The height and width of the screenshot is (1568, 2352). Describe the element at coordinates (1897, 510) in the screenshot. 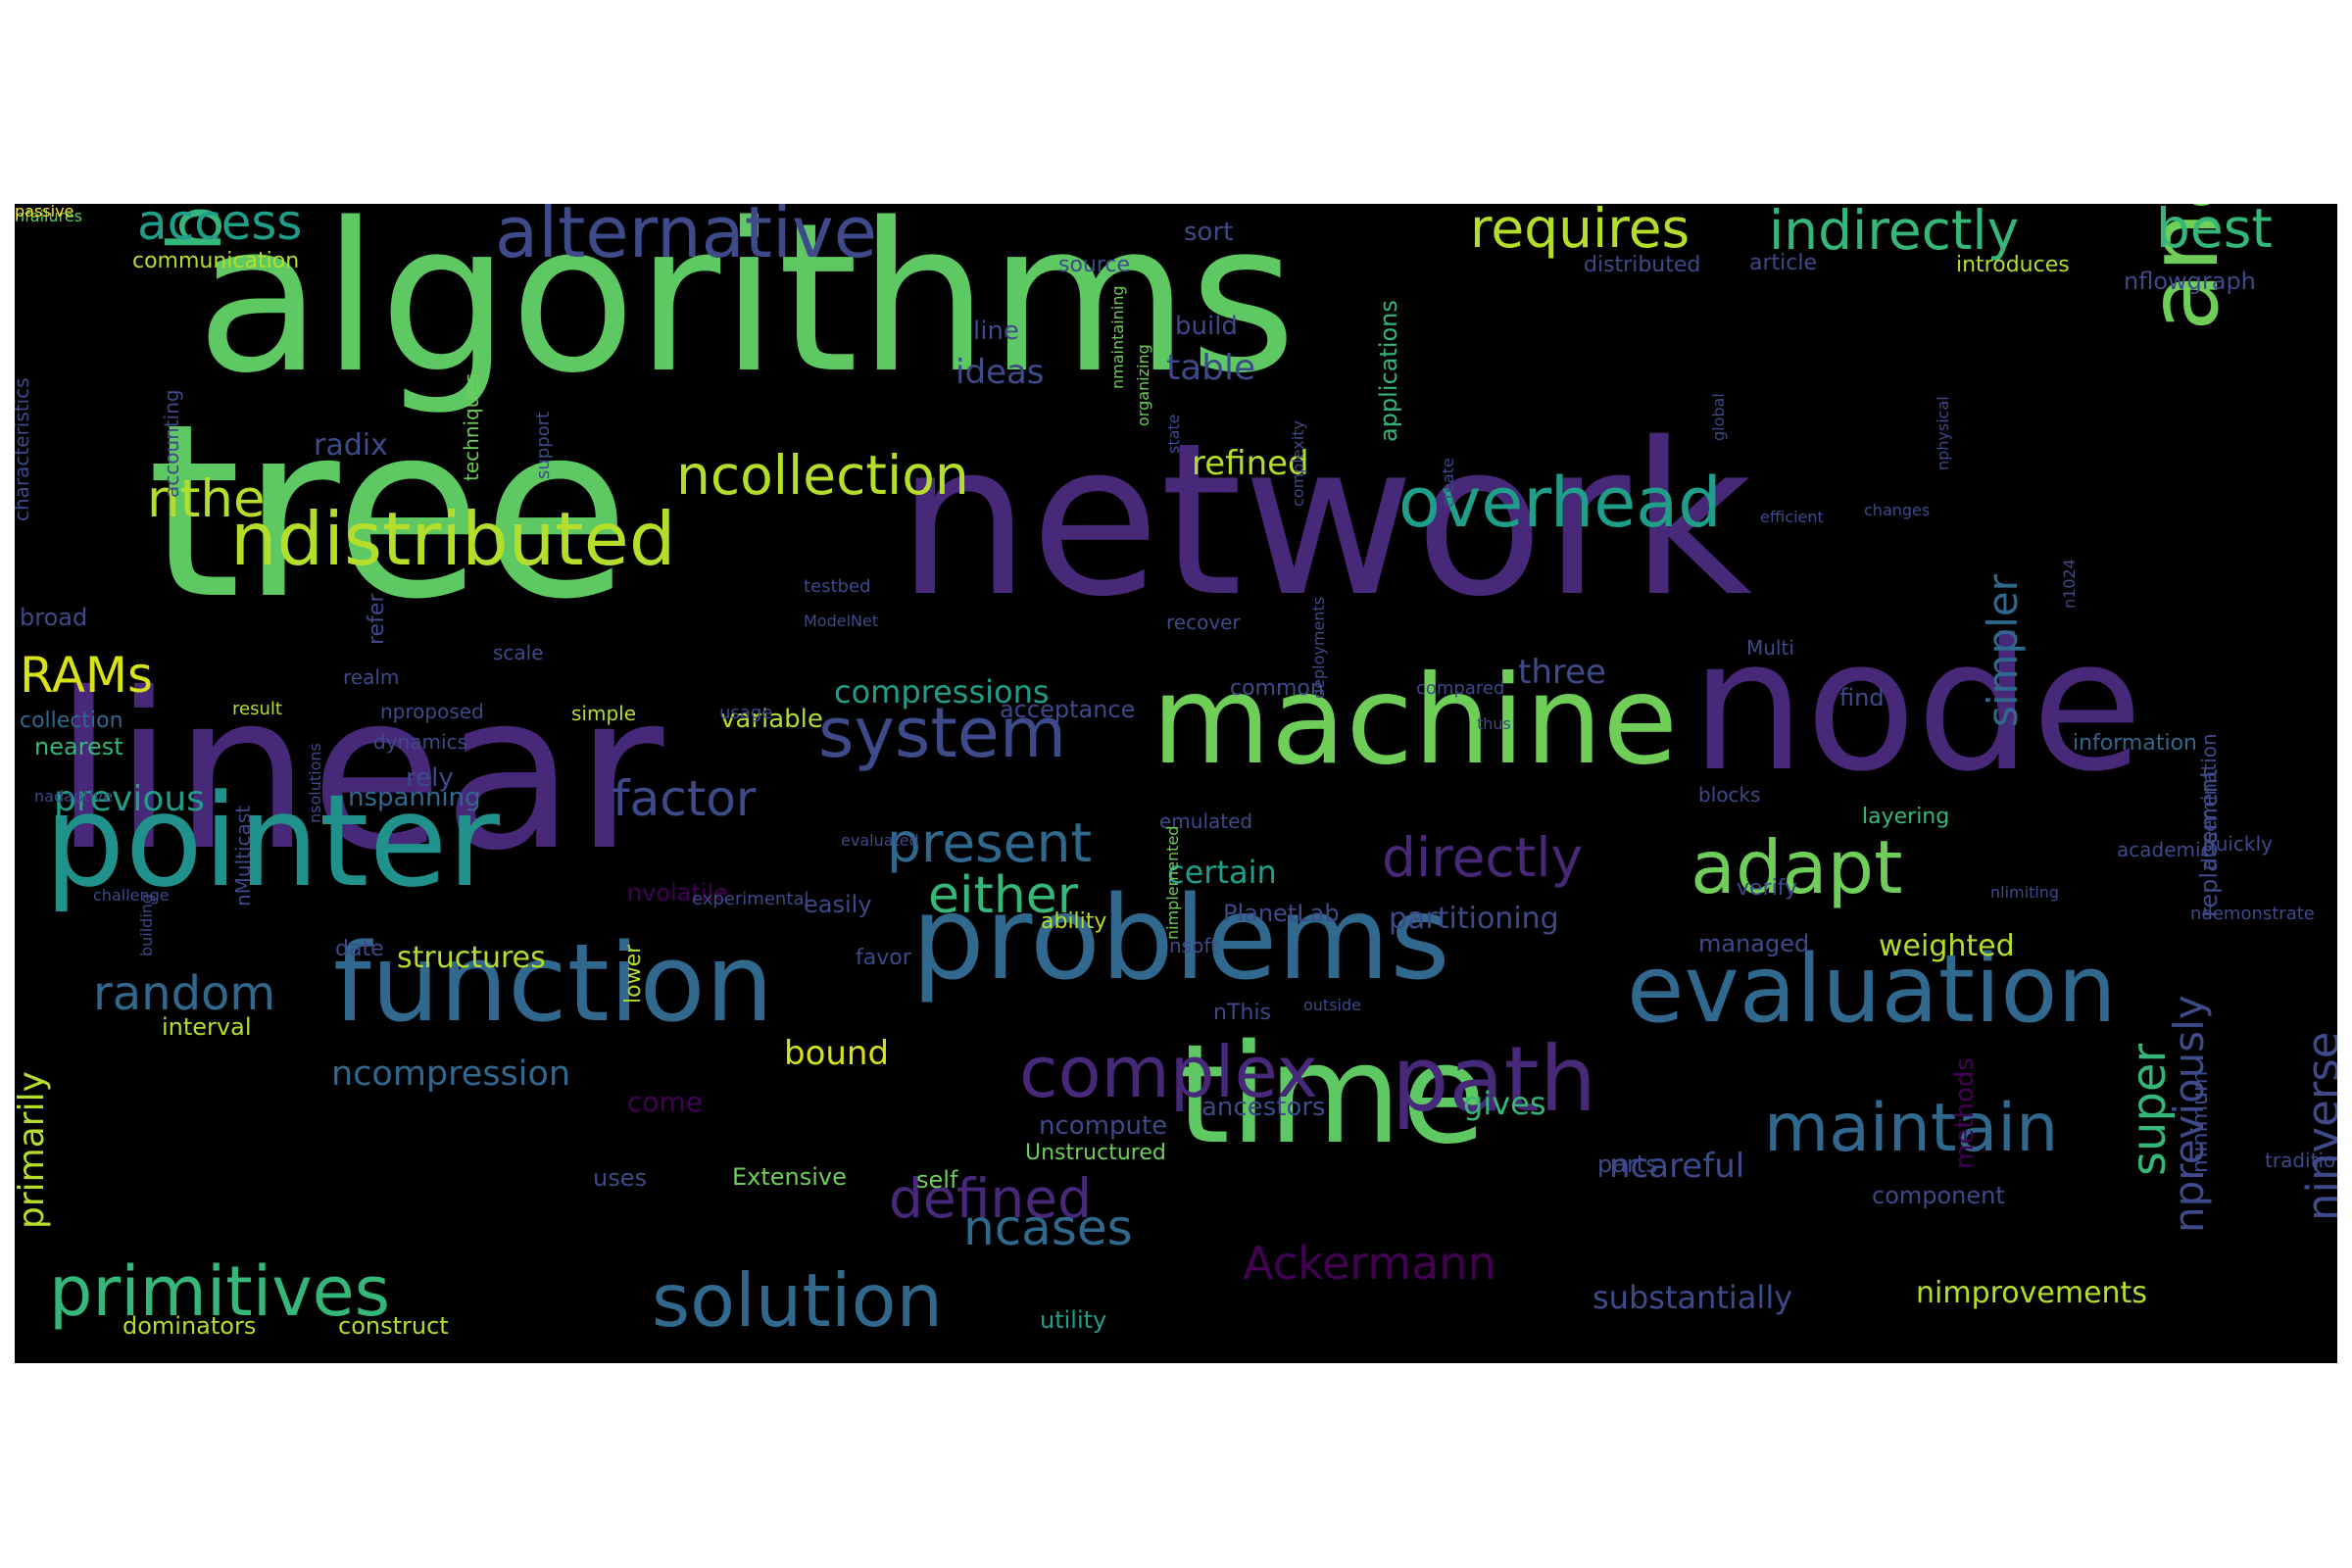

I see `word-changes: changes` at that location.